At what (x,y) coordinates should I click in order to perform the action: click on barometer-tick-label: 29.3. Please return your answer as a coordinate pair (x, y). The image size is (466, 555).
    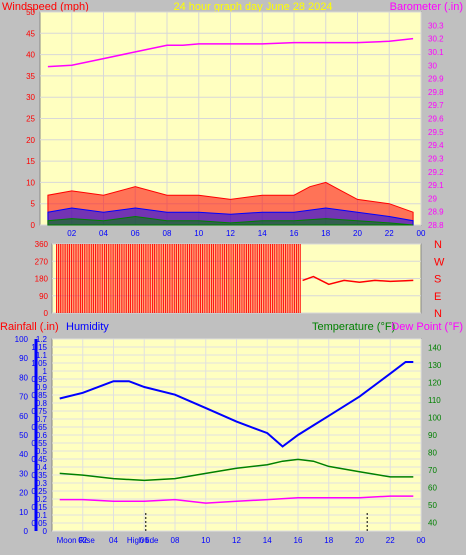
    Looking at the image, I should click on (436, 158).